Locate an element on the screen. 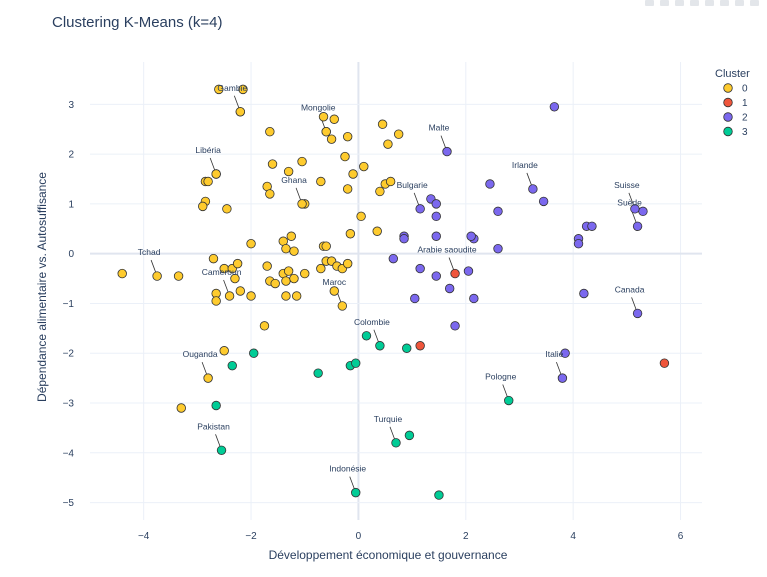  cluster-1-point is located at coordinates (420, 346).